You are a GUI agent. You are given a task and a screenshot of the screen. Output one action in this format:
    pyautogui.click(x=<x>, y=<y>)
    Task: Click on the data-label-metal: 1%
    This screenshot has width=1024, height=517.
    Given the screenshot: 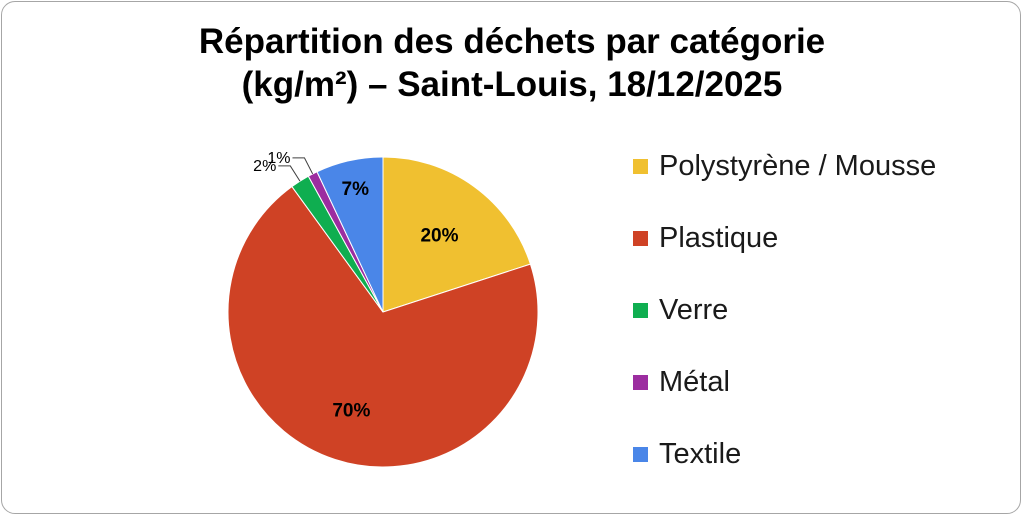 What is the action you would take?
    pyautogui.click(x=278, y=158)
    